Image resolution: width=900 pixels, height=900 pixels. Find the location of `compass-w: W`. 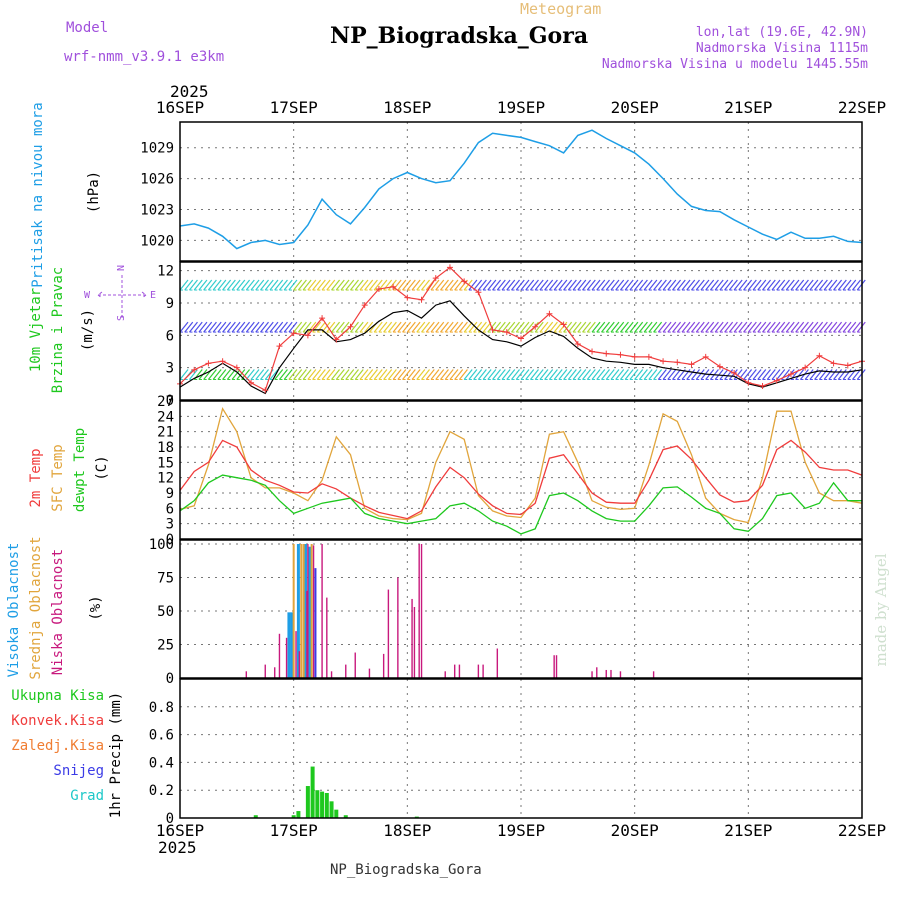

compass-w: W is located at coordinates (87, 295).